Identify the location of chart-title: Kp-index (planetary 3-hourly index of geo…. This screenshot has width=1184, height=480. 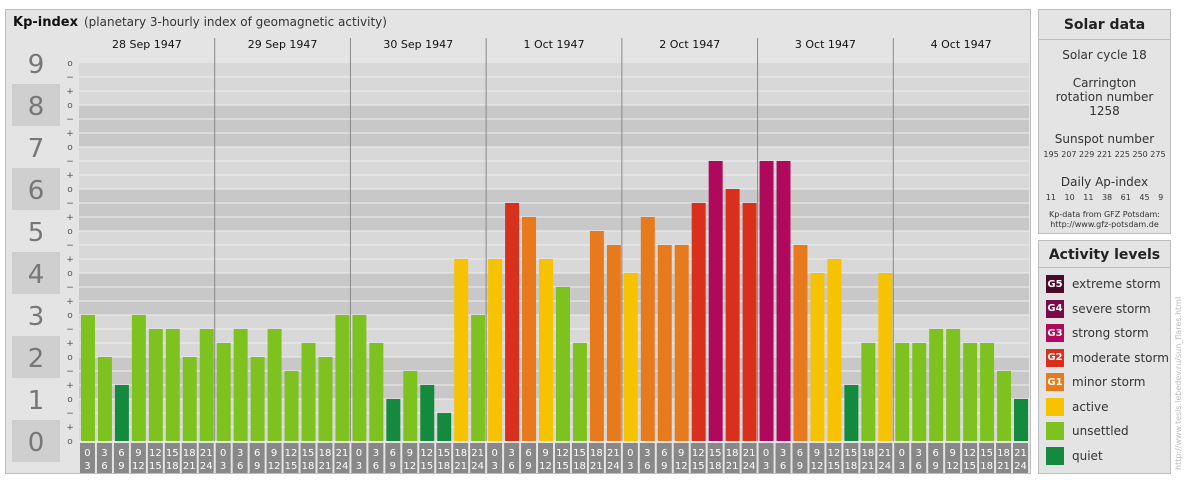
(200, 22).